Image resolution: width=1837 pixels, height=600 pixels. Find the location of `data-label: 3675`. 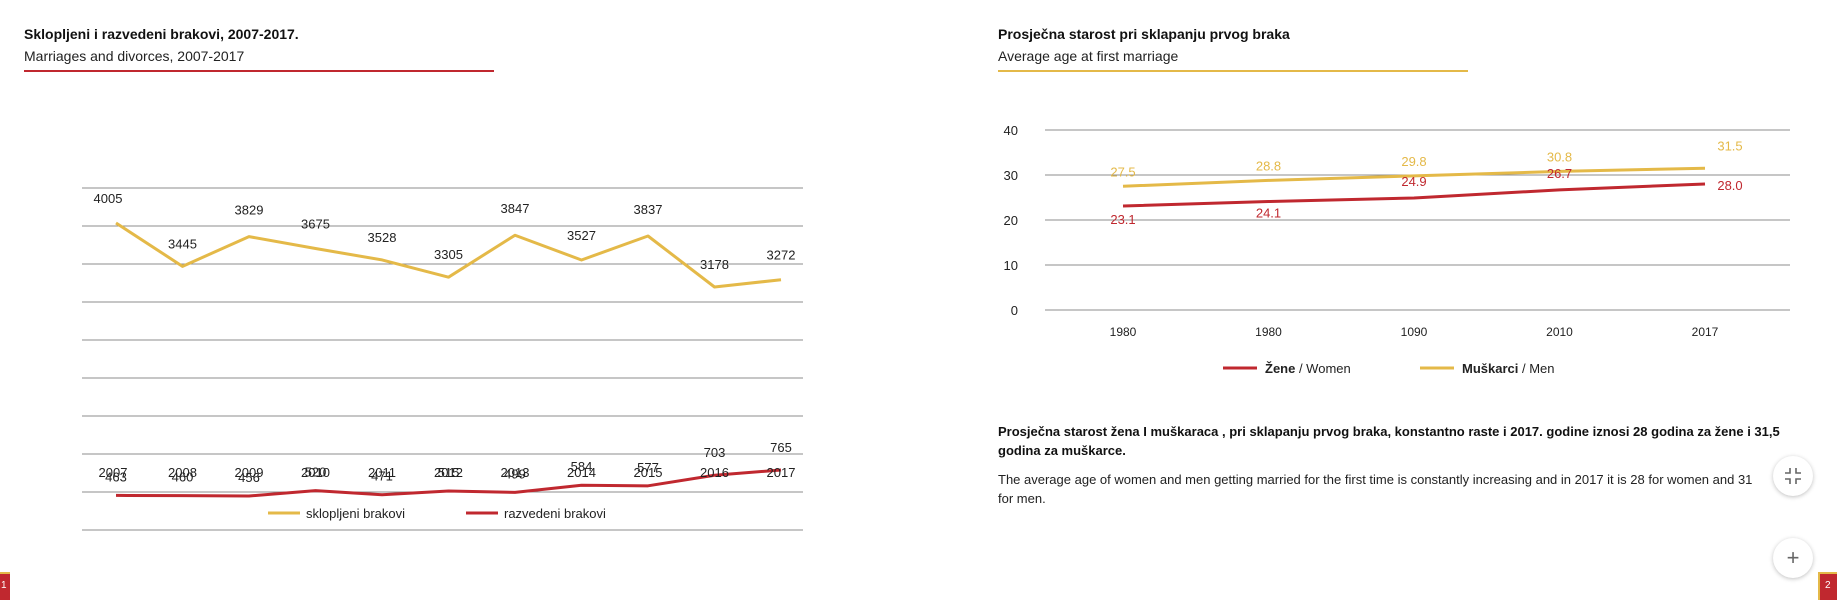

data-label: 3675 is located at coordinates (315, 224).